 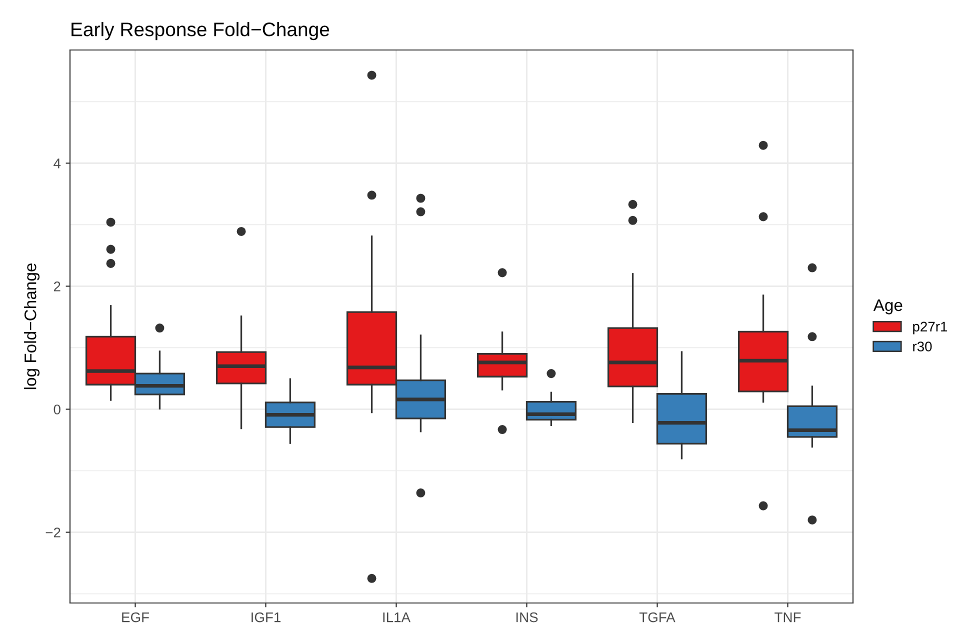 I want to click on x-tick-label: IGF1, so click(x=266, y=617).